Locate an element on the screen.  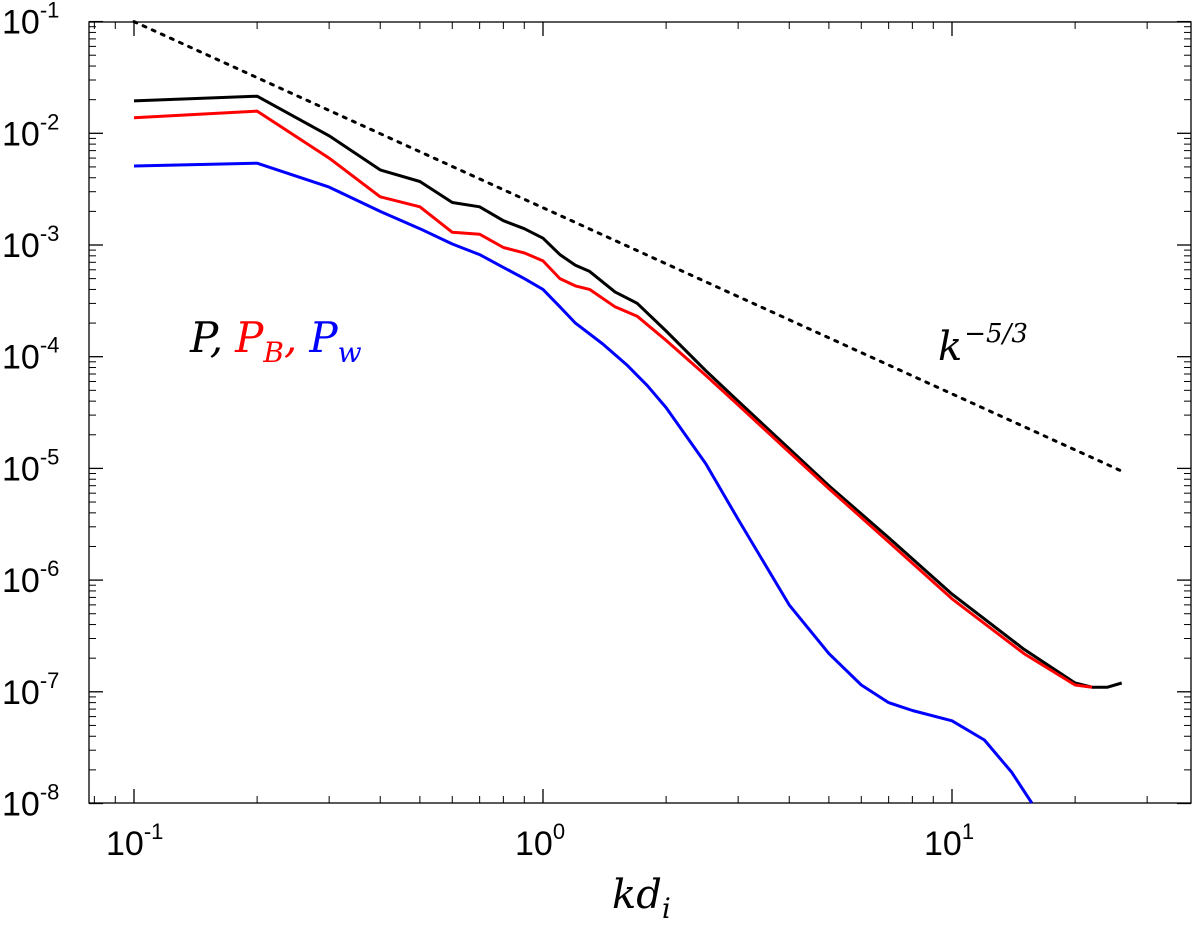
y-tick-label: 10⁻¹ is located at coordinates (30, 21).